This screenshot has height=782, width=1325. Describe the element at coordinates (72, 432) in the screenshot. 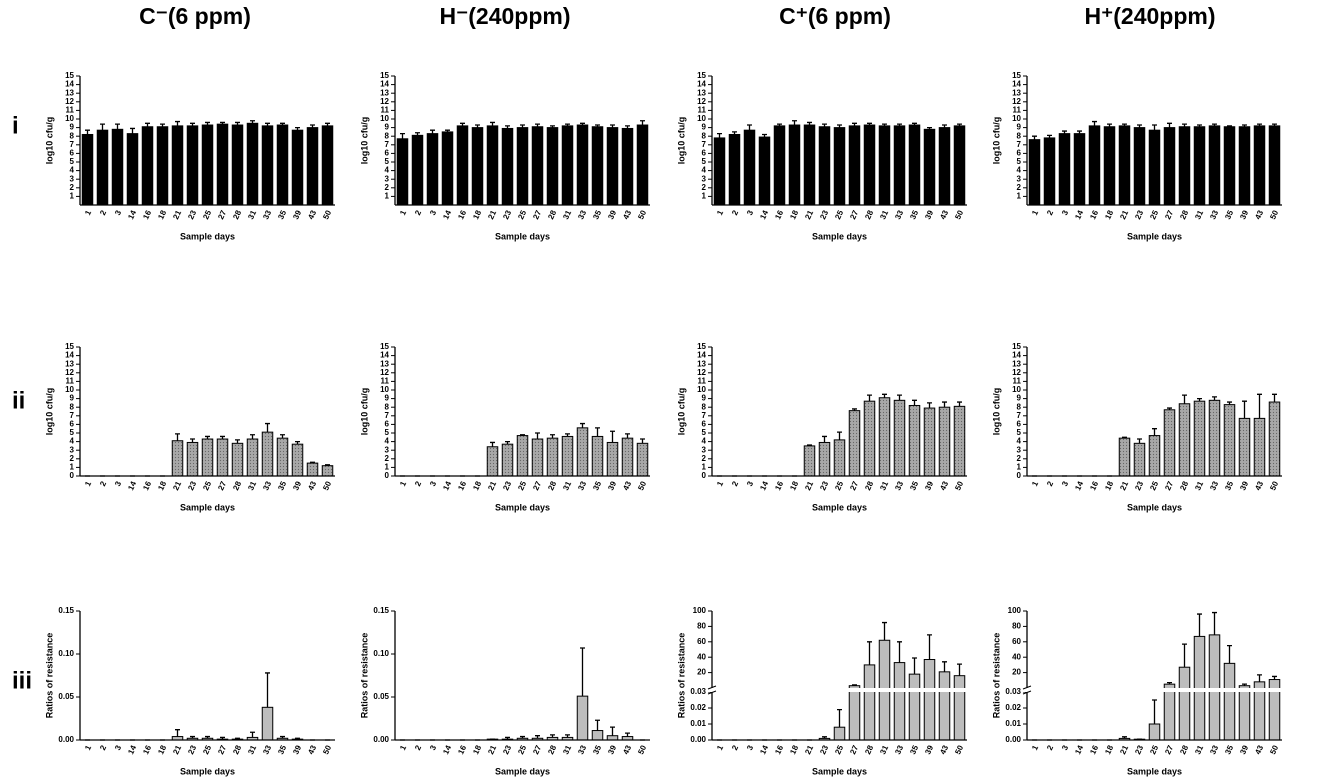

I see `y-tick-label: 5` at that location.